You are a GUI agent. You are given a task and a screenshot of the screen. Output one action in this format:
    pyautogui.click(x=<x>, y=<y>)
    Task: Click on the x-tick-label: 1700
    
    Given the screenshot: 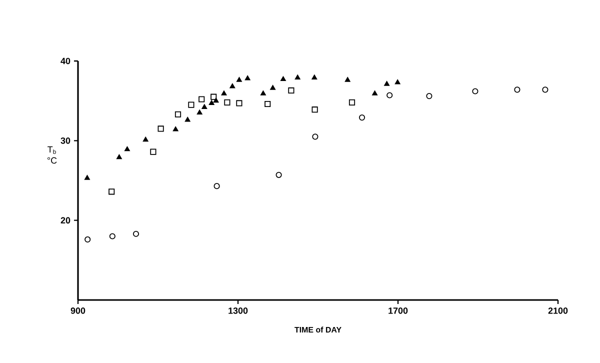 What is the action you would take?
    pyautogui.click(x=398, y=311)
    